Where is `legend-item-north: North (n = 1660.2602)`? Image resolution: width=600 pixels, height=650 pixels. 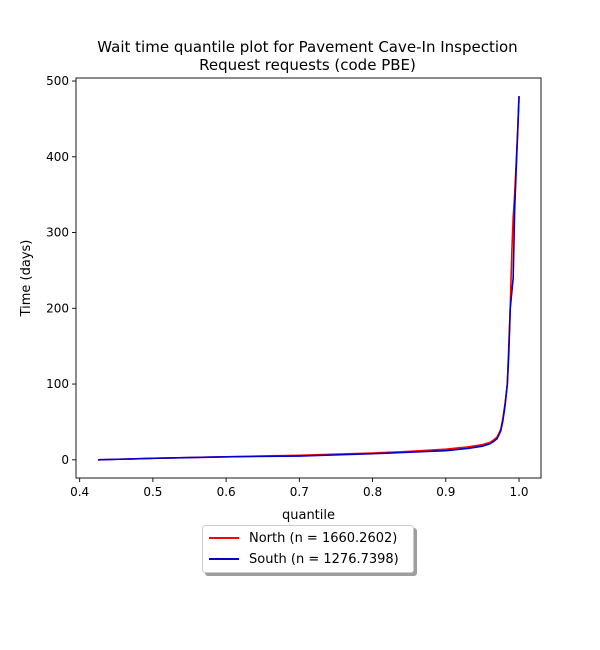 legend-item-north: North (n = 1660.2602) is located at coordinates (300, 538).